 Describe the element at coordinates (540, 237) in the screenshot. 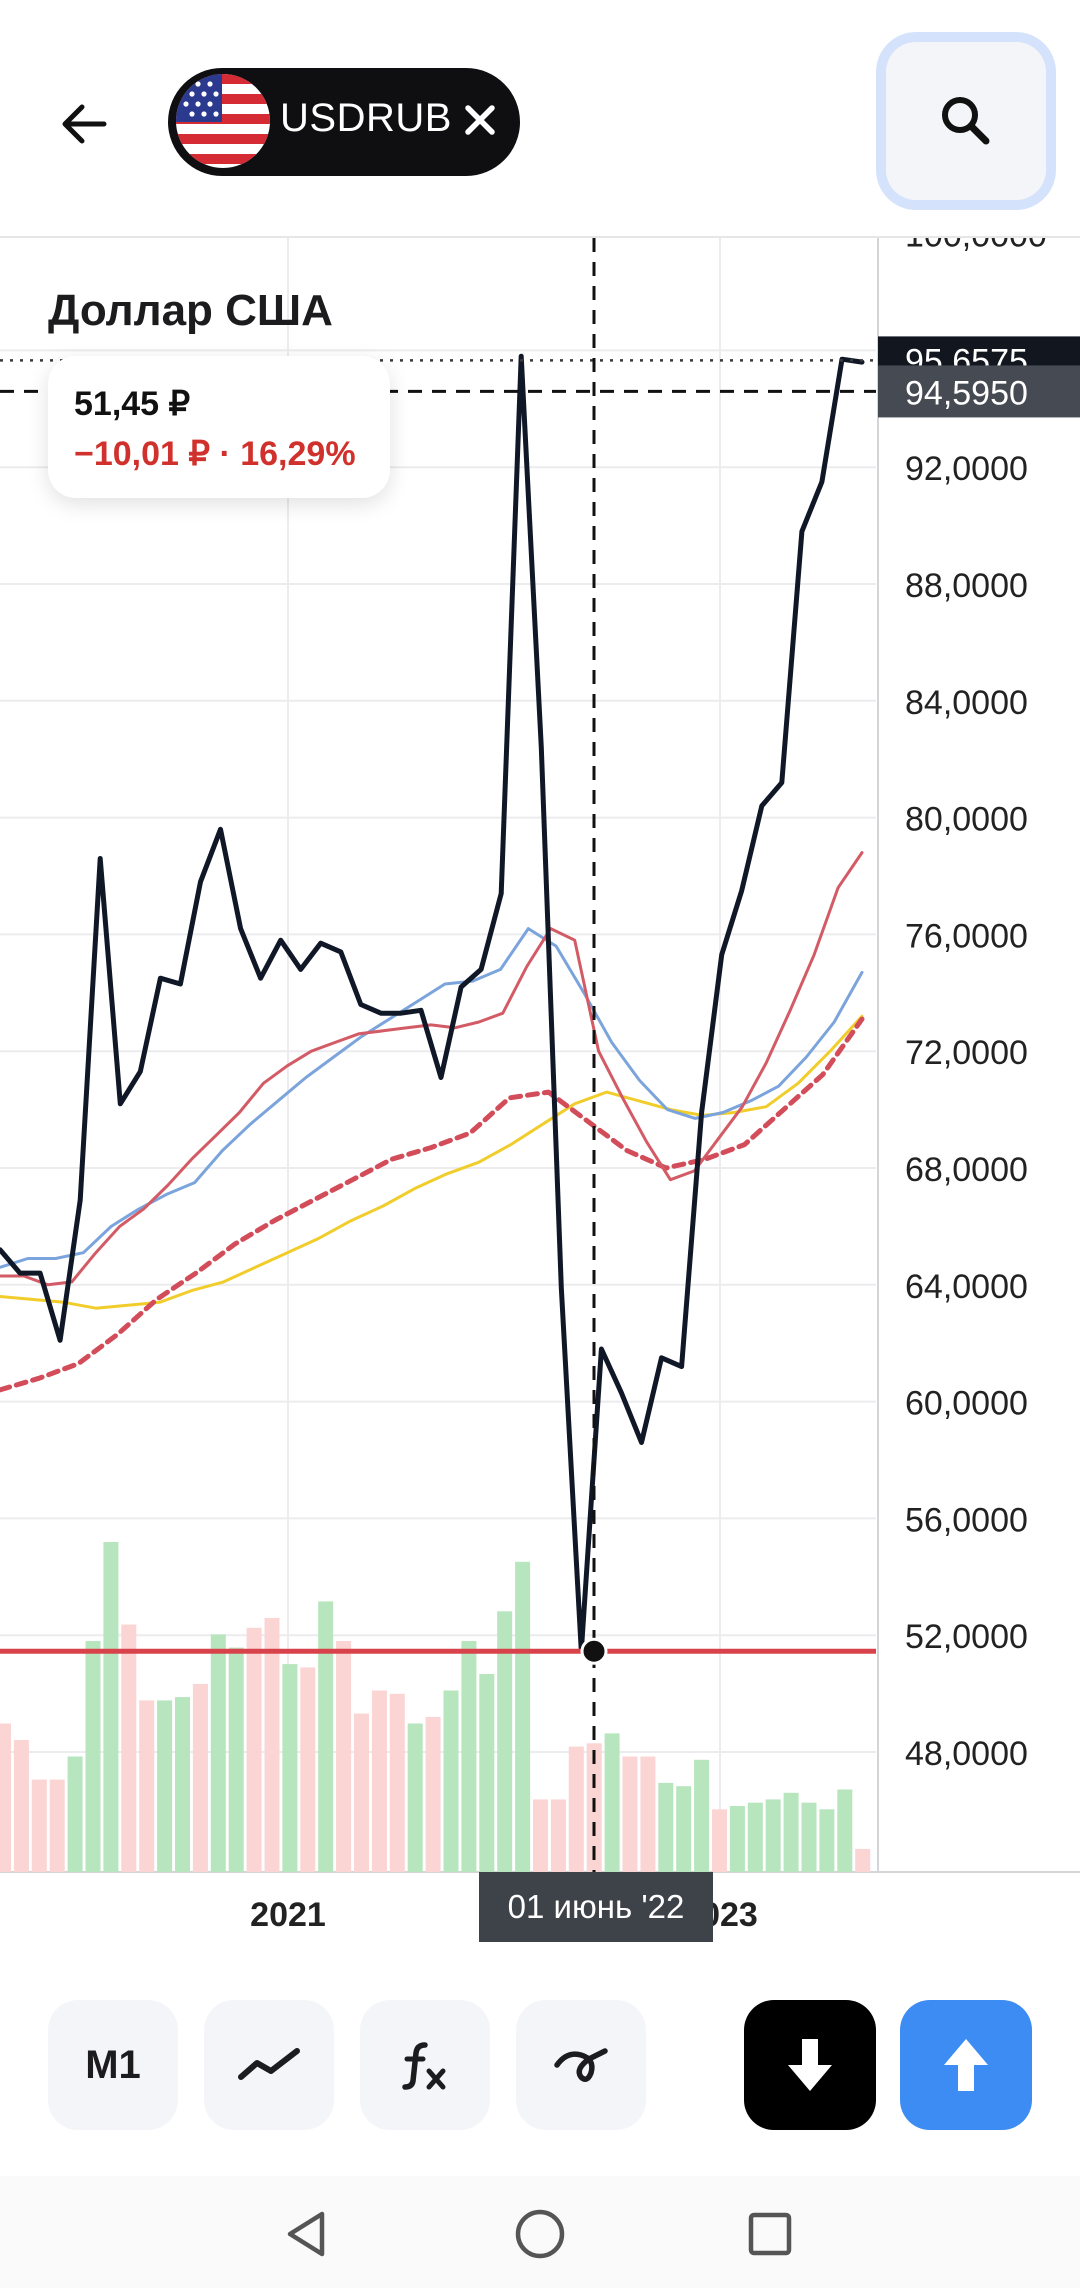

I see `header-divider` at that location.